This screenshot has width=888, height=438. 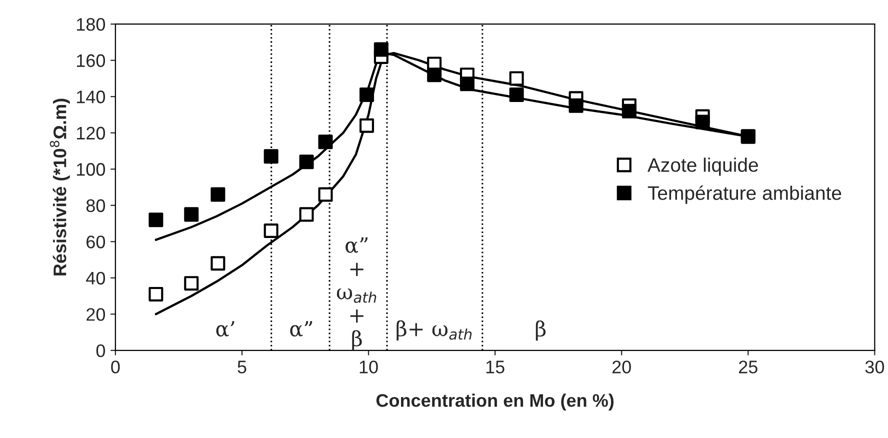 I want to click on y-tick-label: 80, so click(x=96, y=205).